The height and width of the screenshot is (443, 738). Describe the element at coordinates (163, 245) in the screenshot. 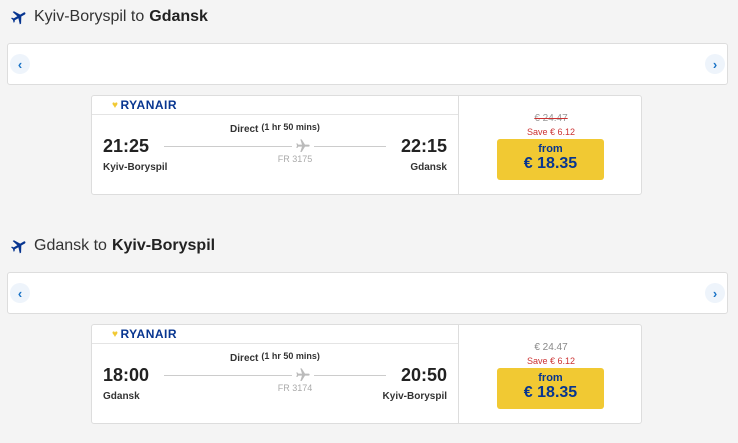

I see `destination: Kyiv-Boryspil` at that location.